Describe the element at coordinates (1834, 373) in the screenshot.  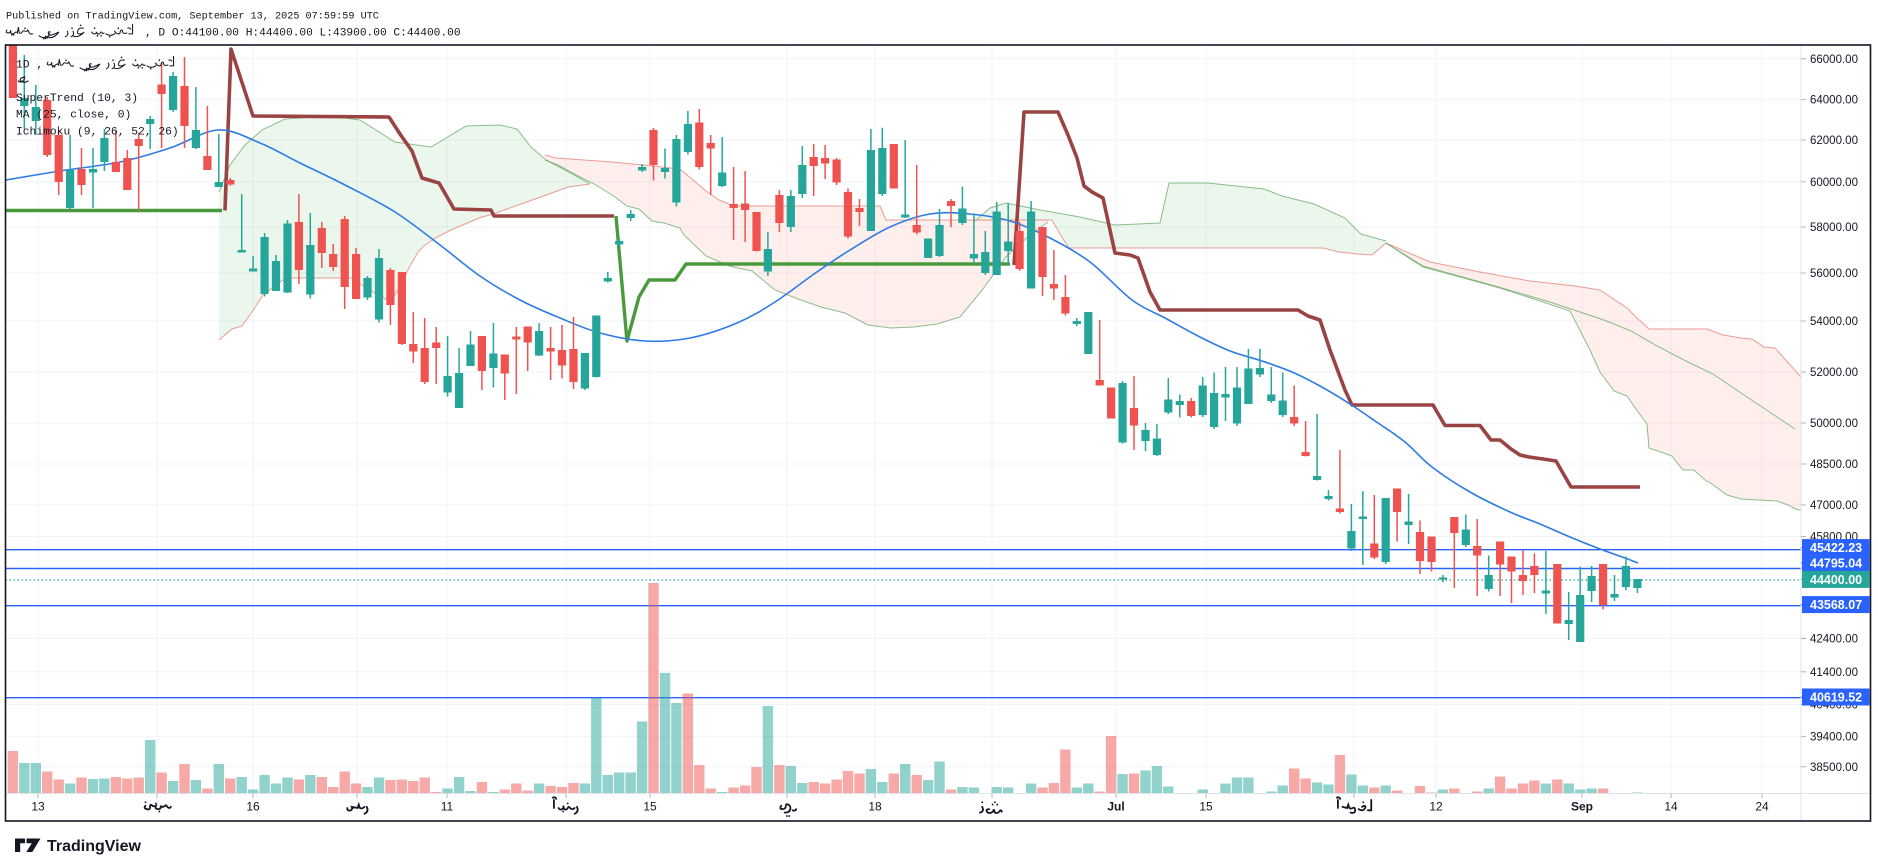
I see `svg-text: 52000.00` at that location.